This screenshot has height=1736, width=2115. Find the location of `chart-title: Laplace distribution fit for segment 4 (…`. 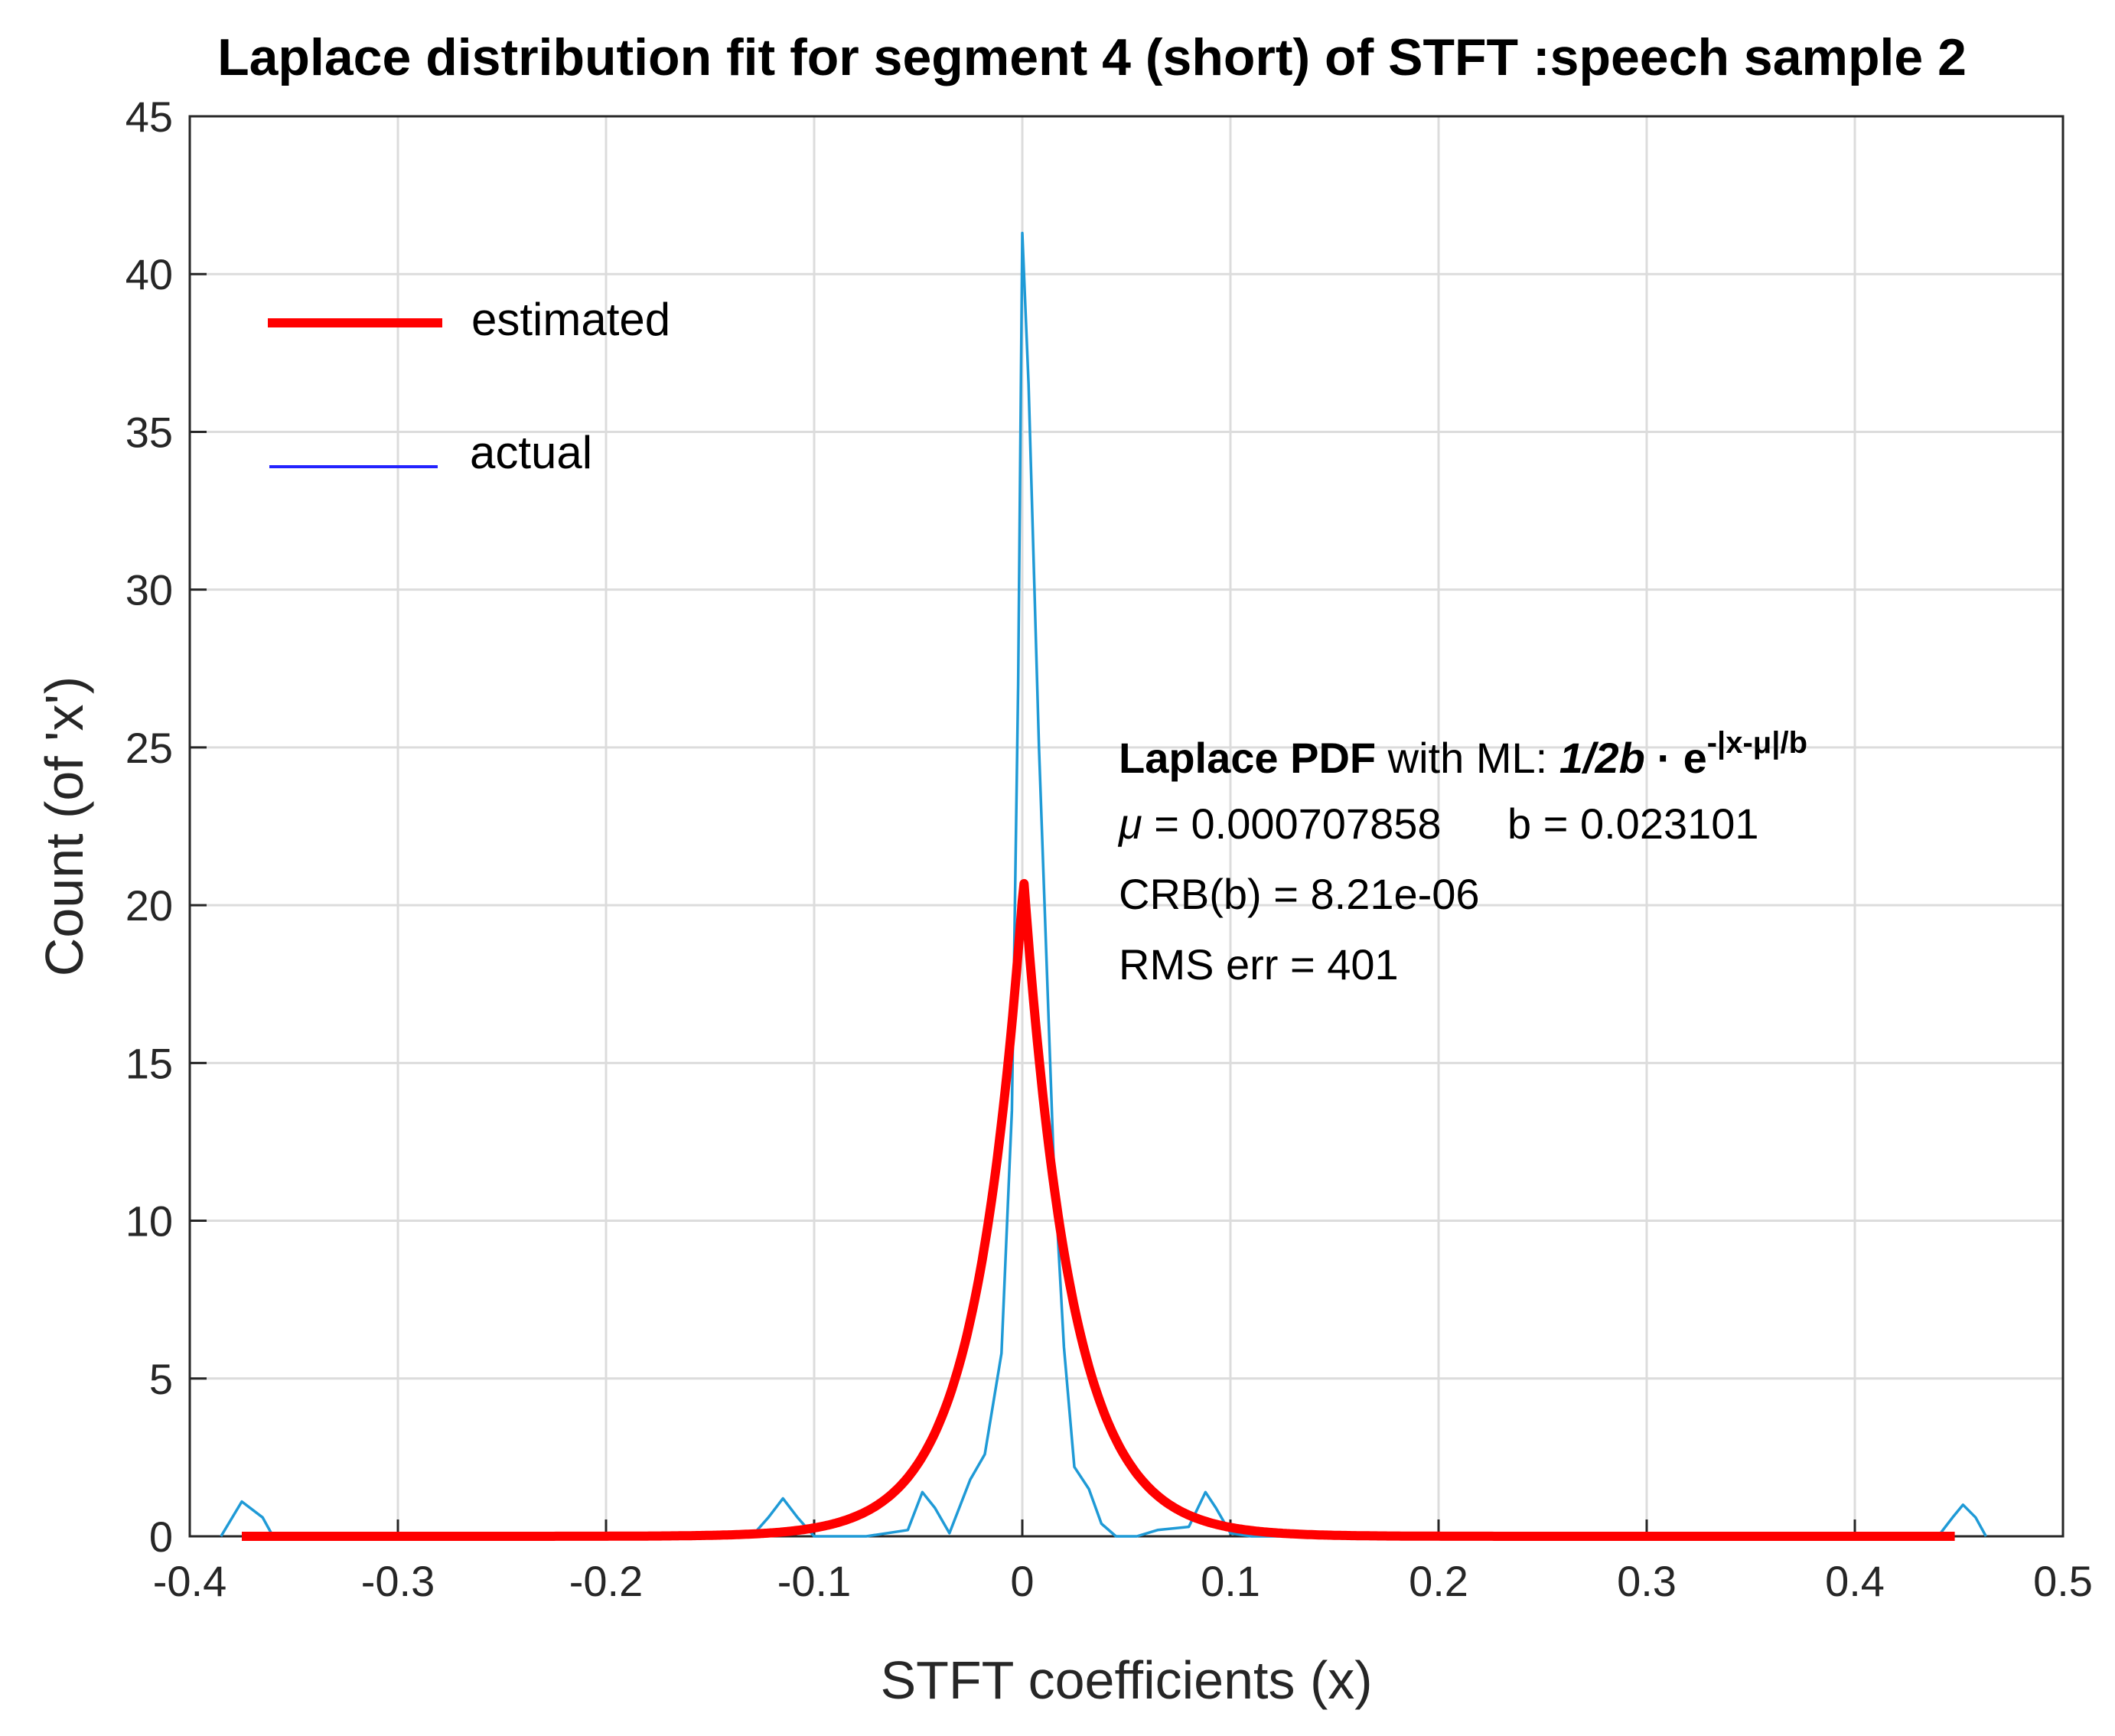

chart-title: Laplace distribution fit for segment 4 (… is located at coordinates (1092, 57).